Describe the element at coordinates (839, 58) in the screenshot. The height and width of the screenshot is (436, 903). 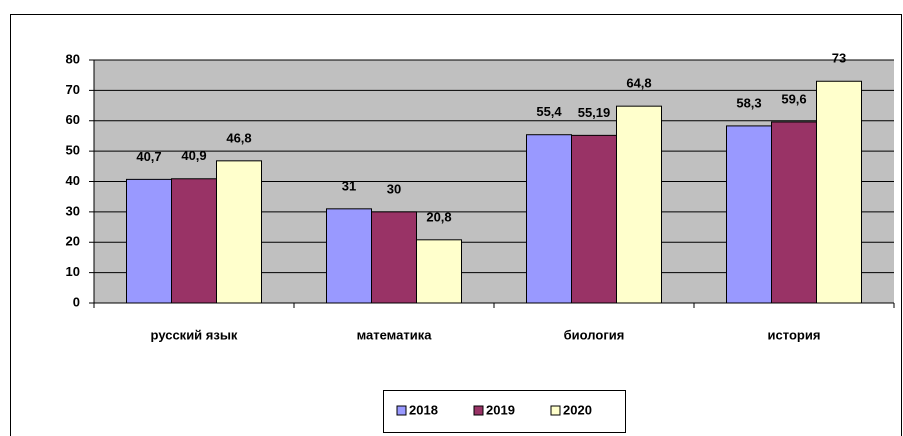
I see `value-label: 73` at that location.